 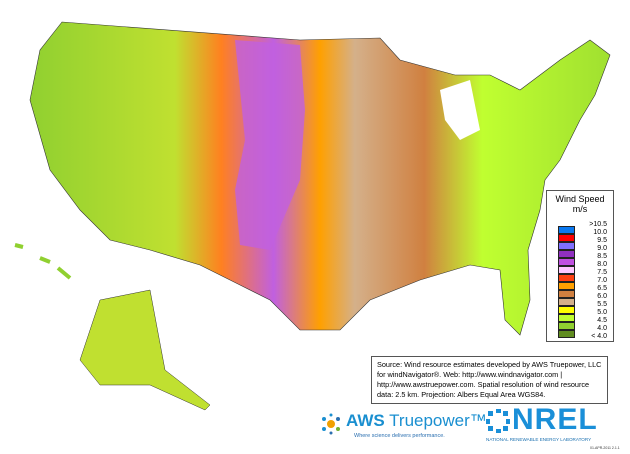 I want to click on great-lakes, so click(x=460, y=110).